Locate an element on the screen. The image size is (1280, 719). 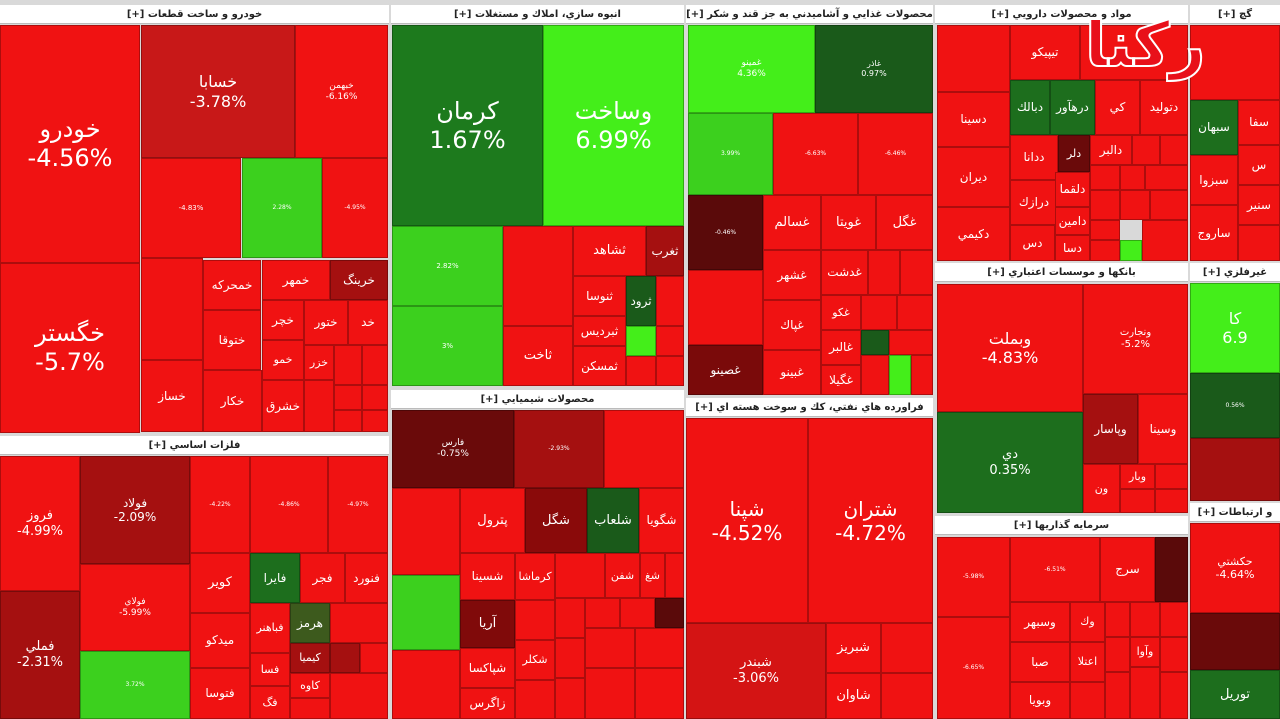
stock-tile: -4.86% is located at coordinates (289, 504).